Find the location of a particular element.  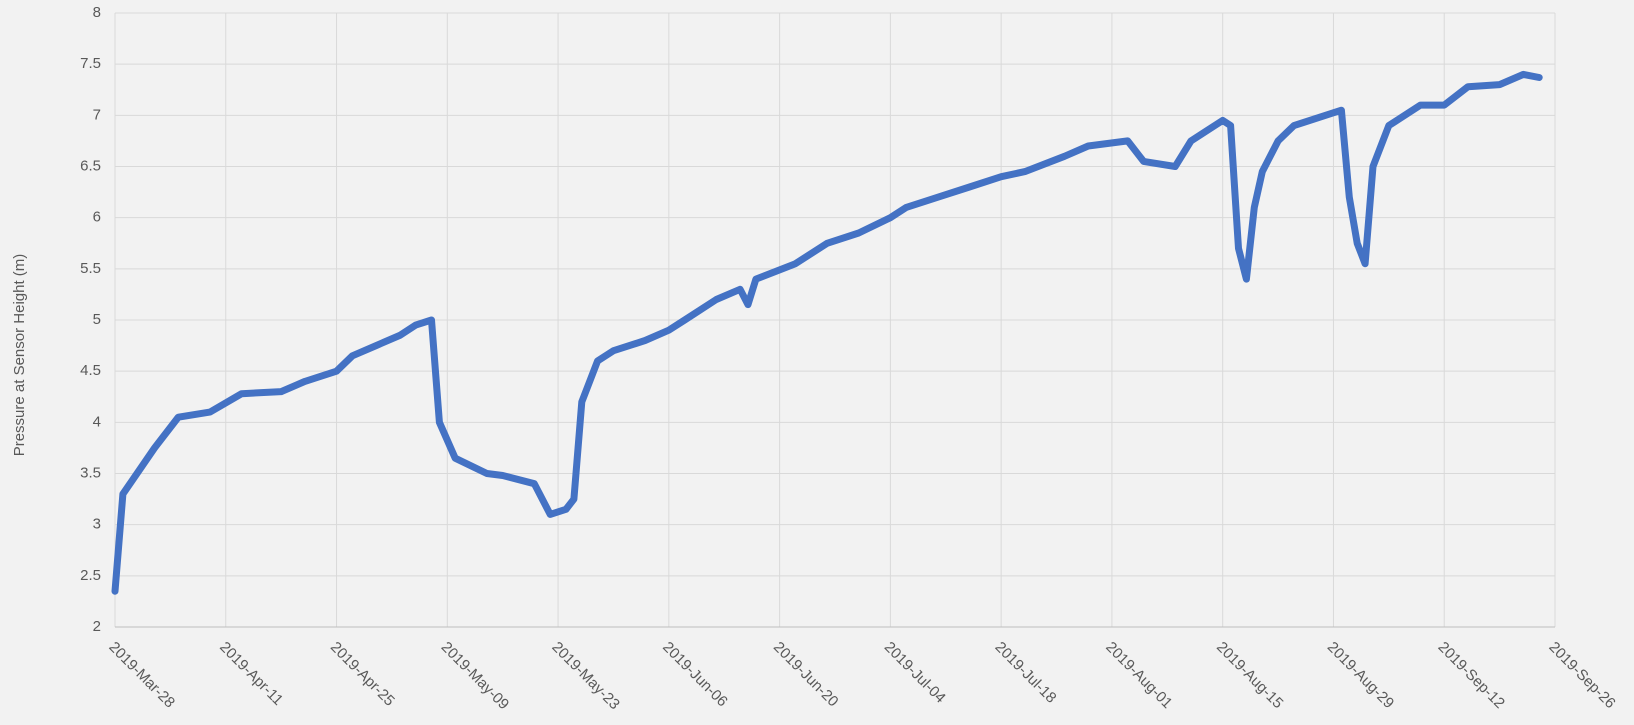

x-tick-label: 2019-Apr-25 is located at coordinates (362, 674).